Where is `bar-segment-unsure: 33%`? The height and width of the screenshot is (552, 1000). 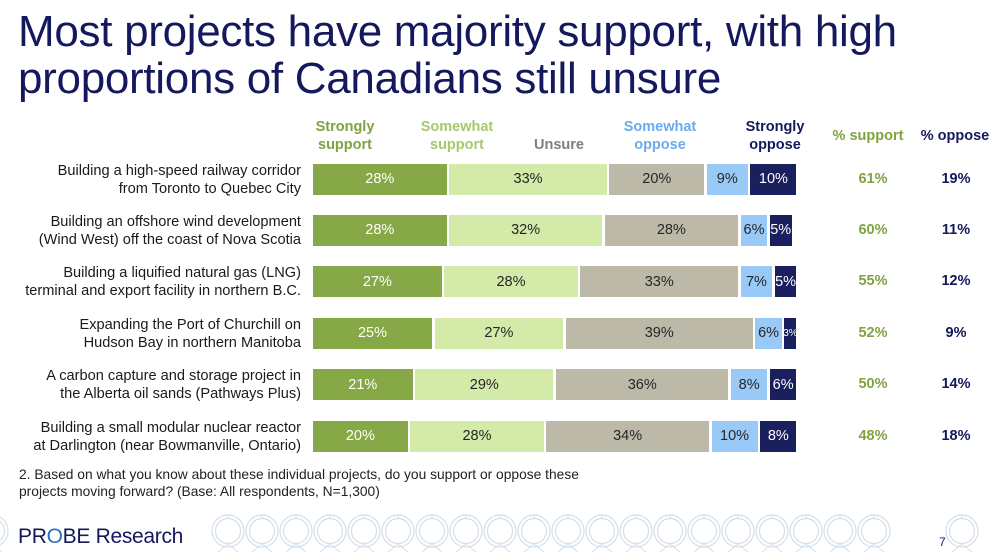
bar-segment-unsure: 33% is located at coordinates (659, 282).